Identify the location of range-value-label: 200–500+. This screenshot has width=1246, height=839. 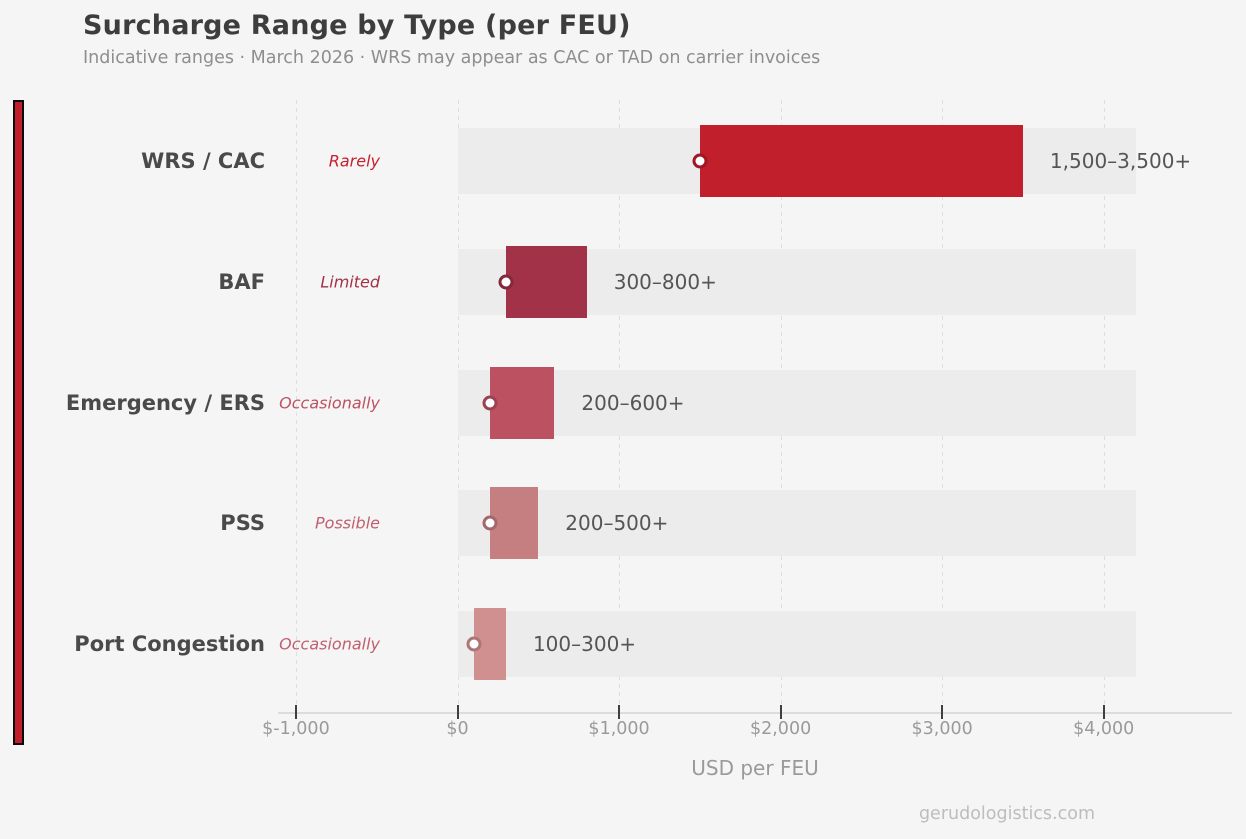
(617, 523).